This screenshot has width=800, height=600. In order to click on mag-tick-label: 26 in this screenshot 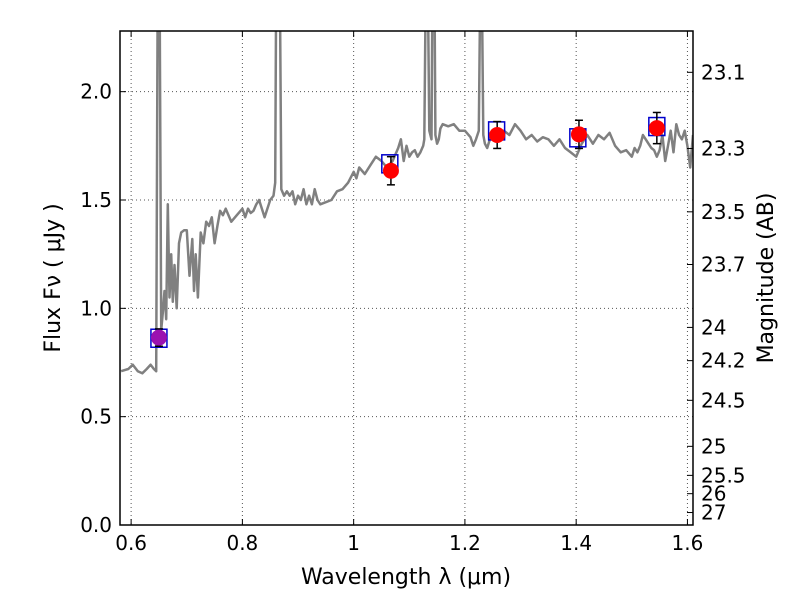, I will do `click(713, 494)`.